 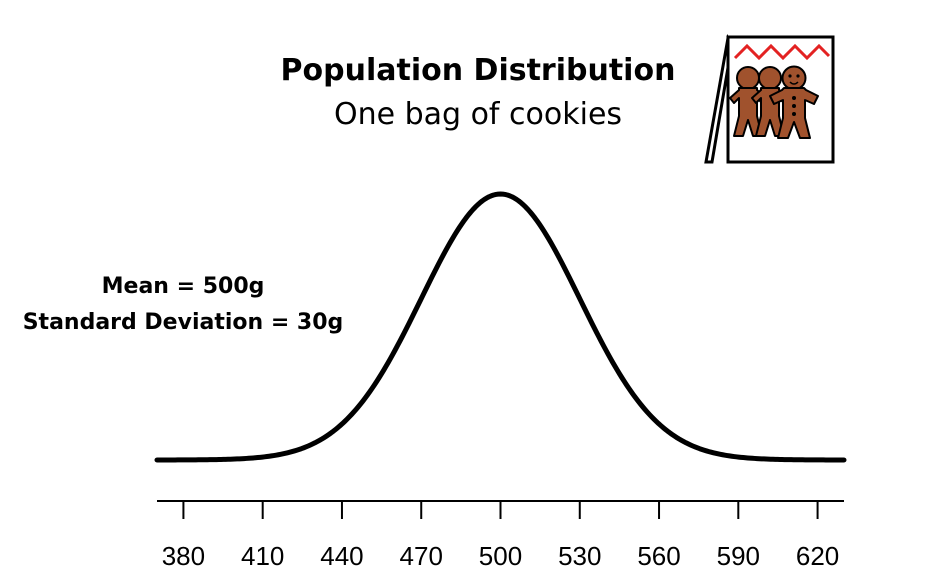 I want to click on x-tick-label: 410, so click(x=262, y=556).